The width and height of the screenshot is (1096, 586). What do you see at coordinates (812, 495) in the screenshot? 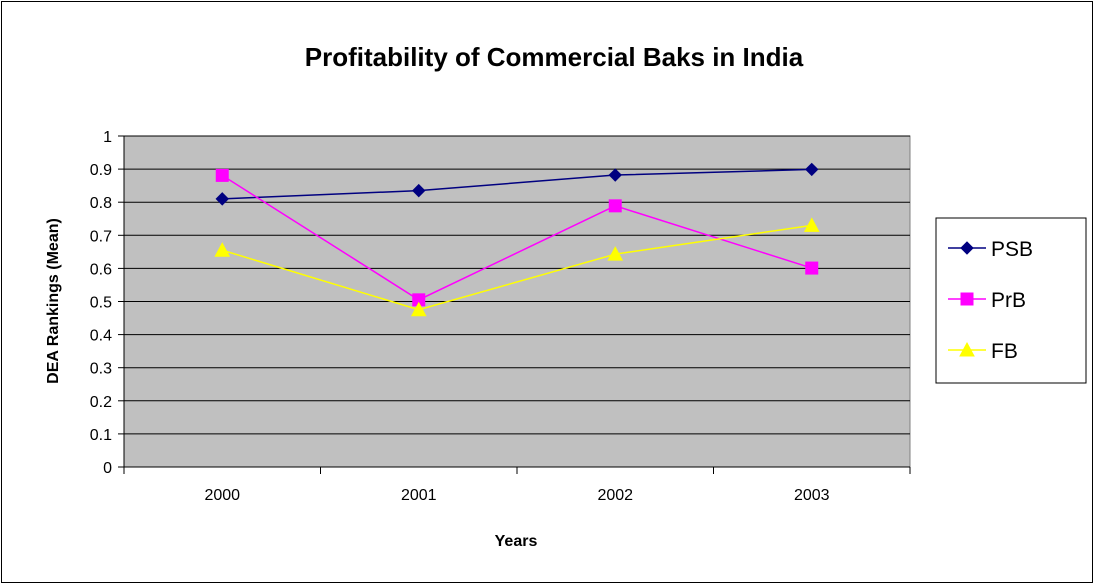
I see `x-tick-label: 2003` at bounding box center [812, 495].